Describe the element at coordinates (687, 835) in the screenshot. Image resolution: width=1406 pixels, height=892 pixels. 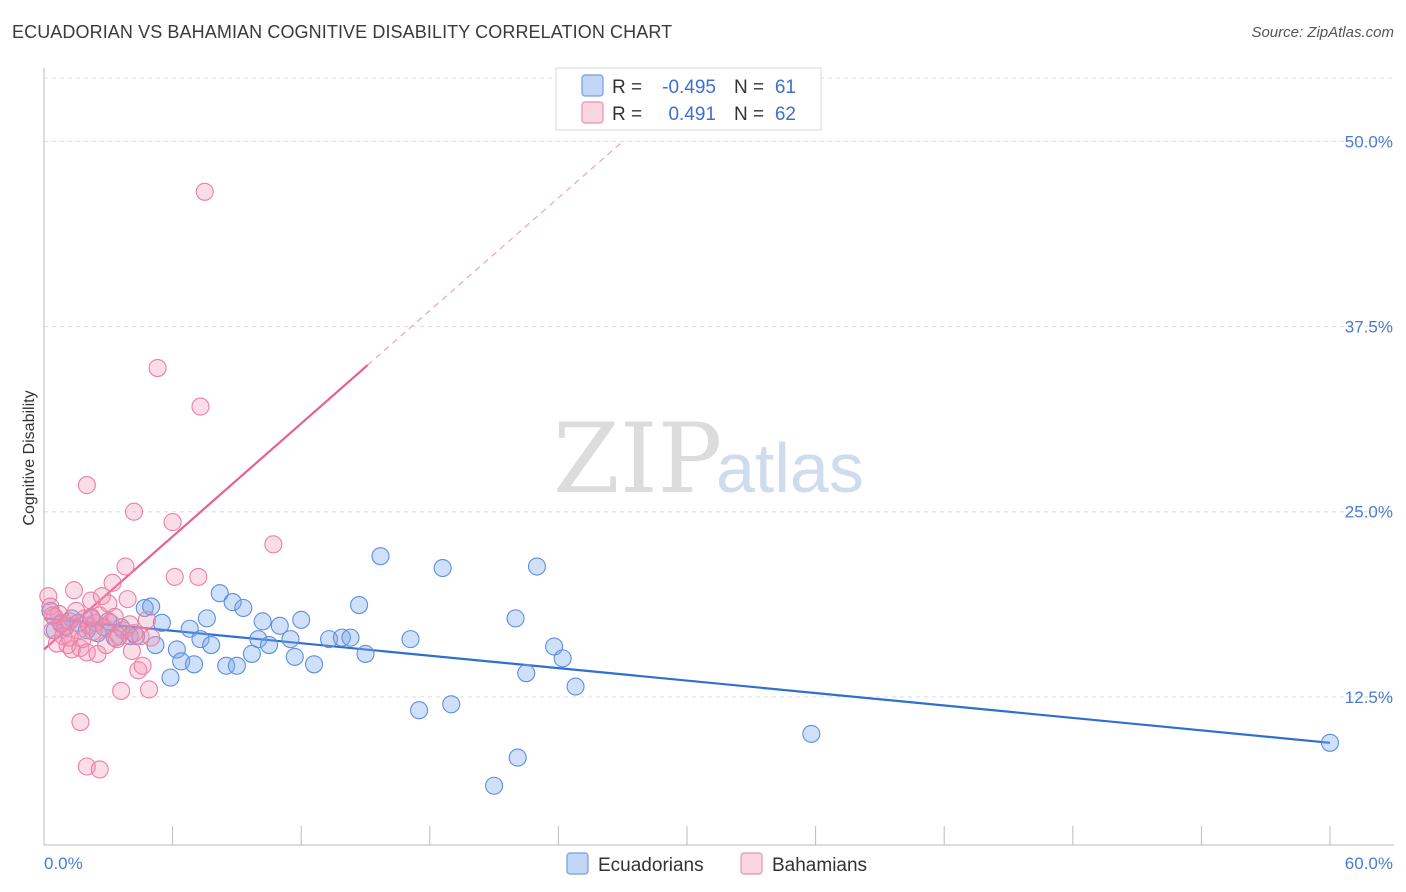
I see `x-axis-ticks` at that location.